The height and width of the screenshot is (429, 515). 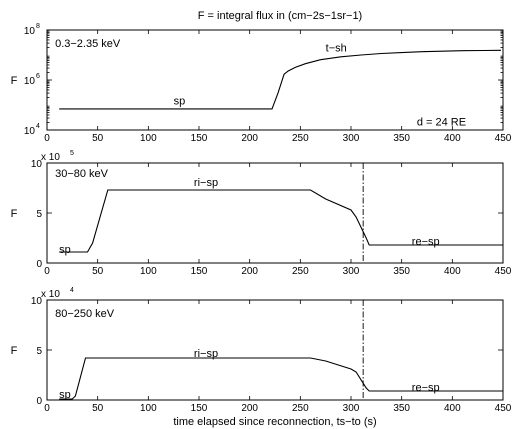 What do you see at coordinates (39, 214) in the screenshot?
I see `middle-ytick-label: 5` at bounding box center [39, 214].